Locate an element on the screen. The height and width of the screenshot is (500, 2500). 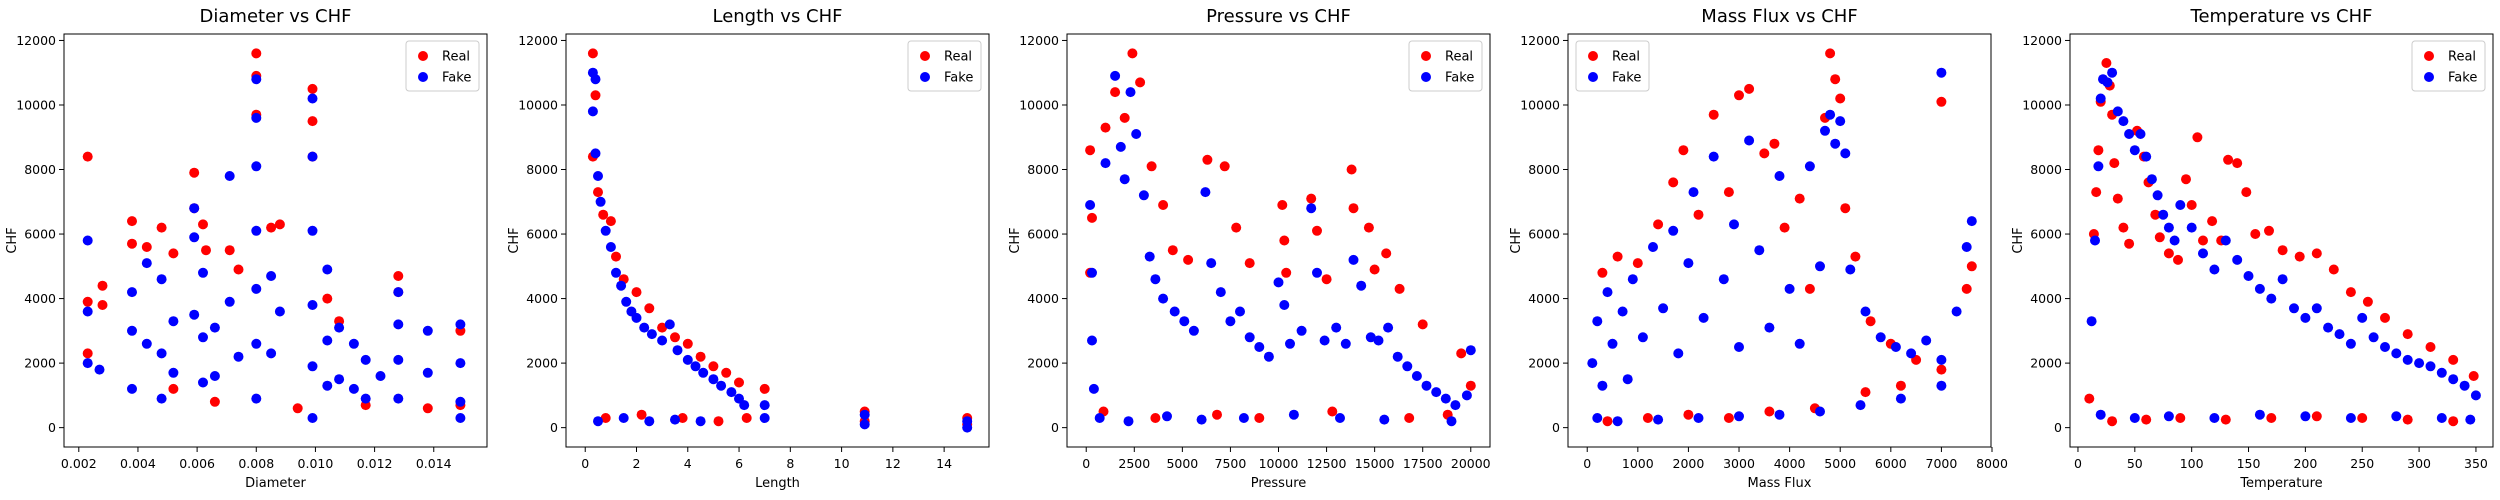
x-tick-label: 0.014 is located at coordinates (434, 463).